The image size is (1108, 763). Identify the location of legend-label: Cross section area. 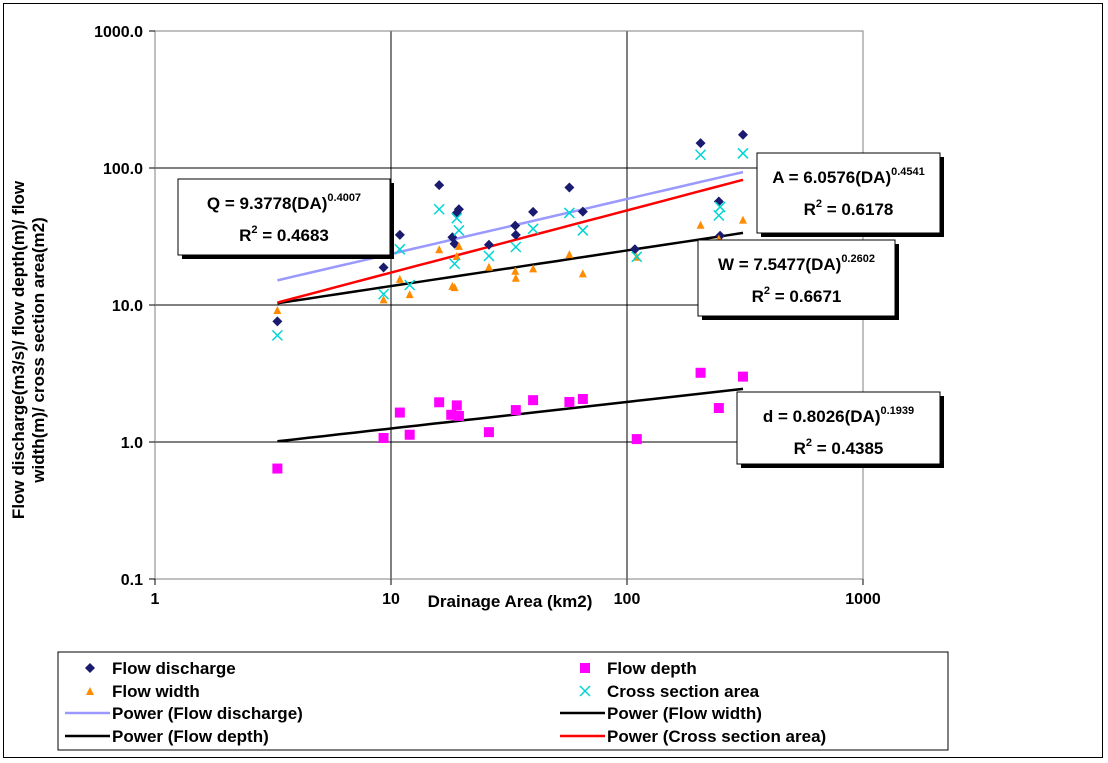
(683, 691).